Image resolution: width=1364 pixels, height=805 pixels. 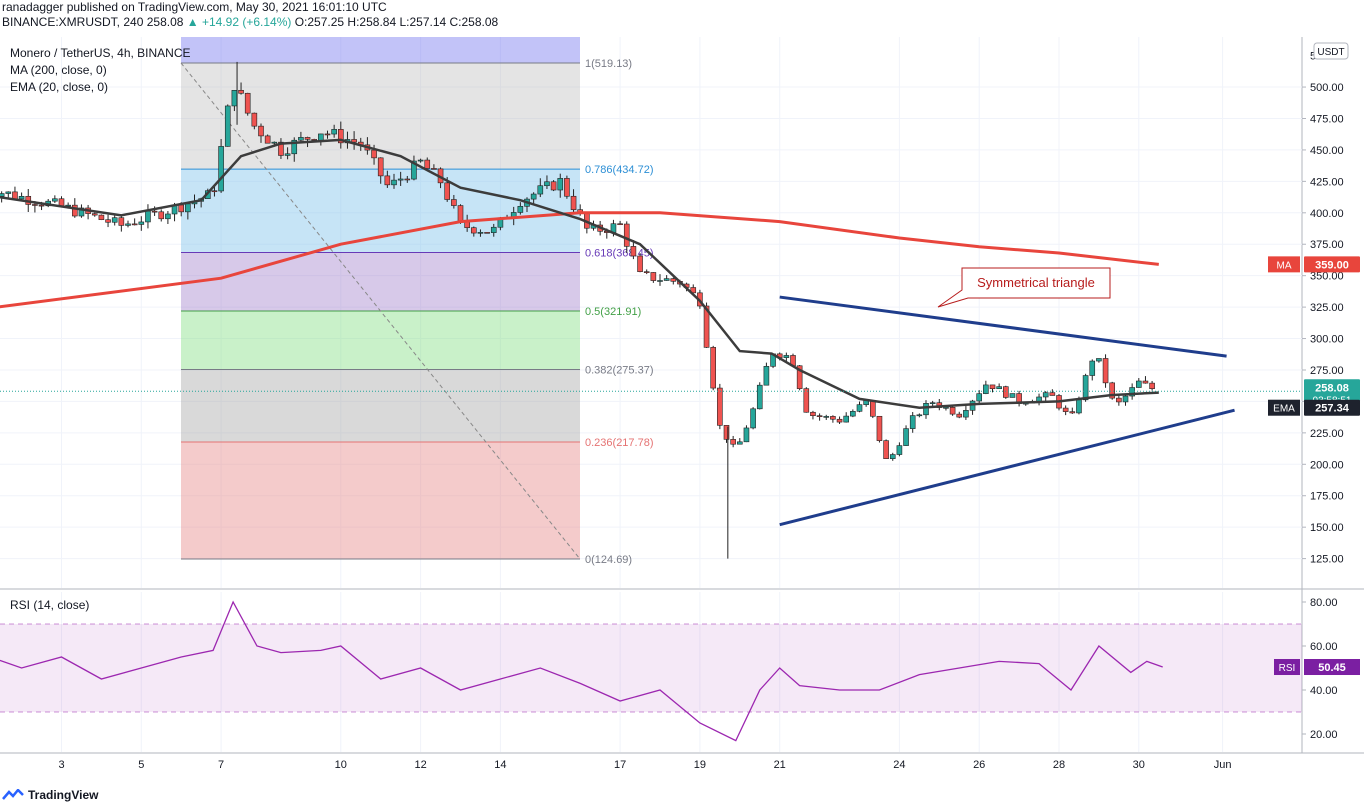 What do you see at coordinates (1327, 245) in the screenshot?
I see `y-tick-label: 375.00` at bounding box center [1327, 245].